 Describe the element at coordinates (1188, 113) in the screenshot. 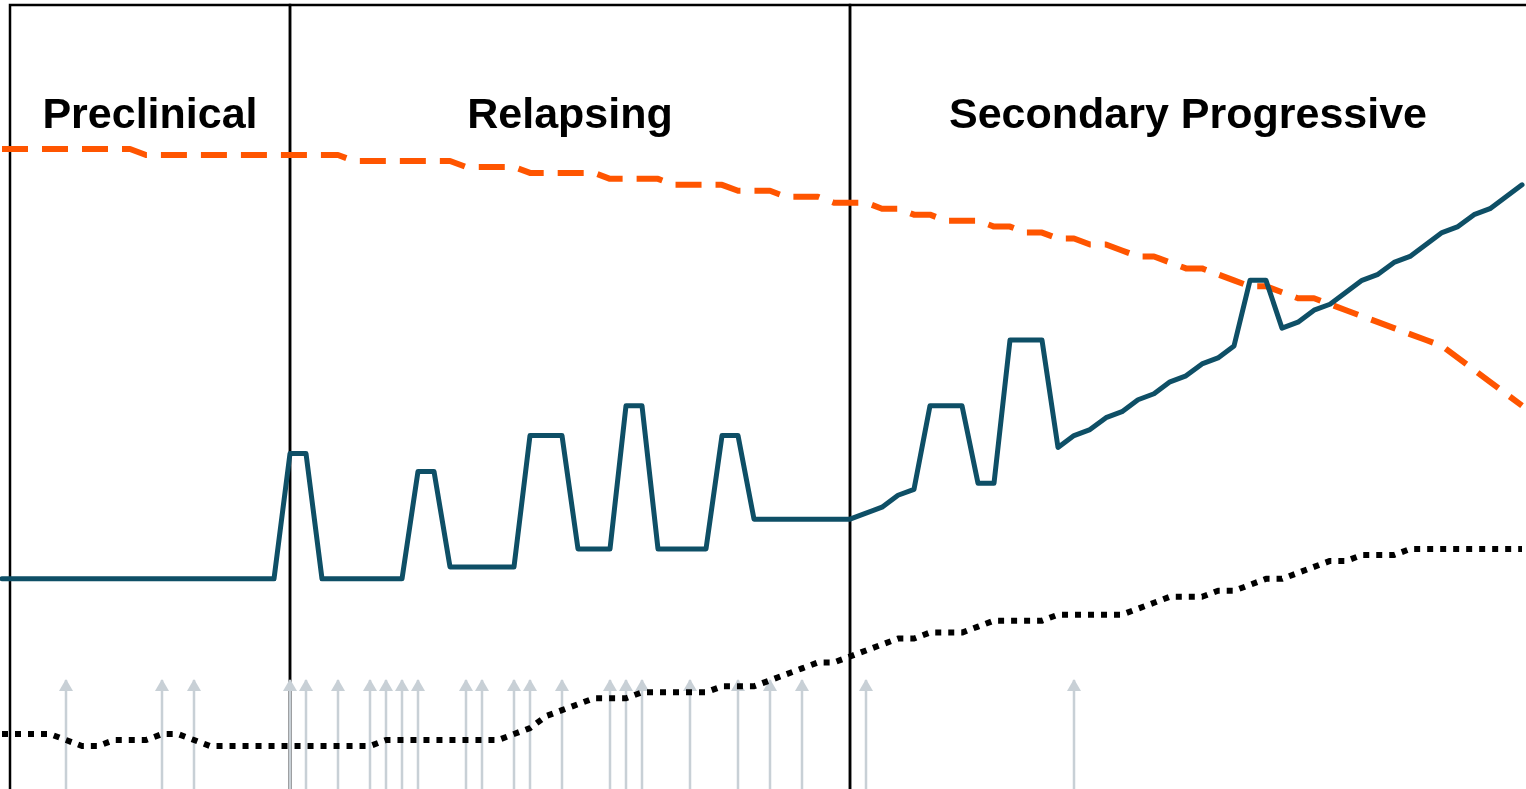

I see `text: Secondary Progressive` at that location.